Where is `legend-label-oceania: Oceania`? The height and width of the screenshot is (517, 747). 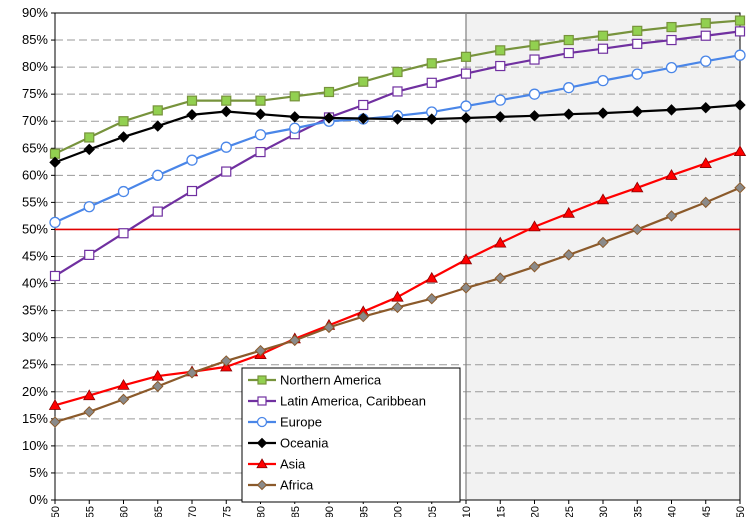 legend-label-oceania: Oceania is located at coordinates (304, 443).